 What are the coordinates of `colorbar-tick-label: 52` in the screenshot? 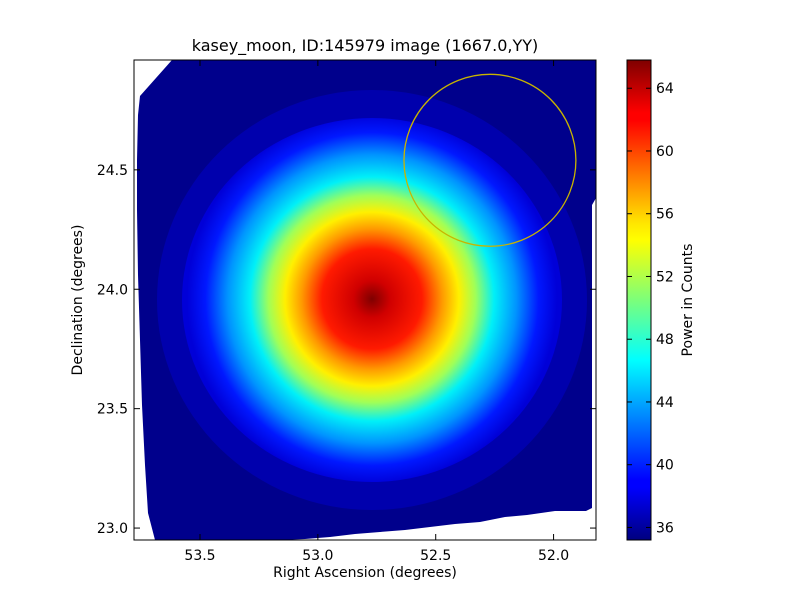 It's located at (665, 277).